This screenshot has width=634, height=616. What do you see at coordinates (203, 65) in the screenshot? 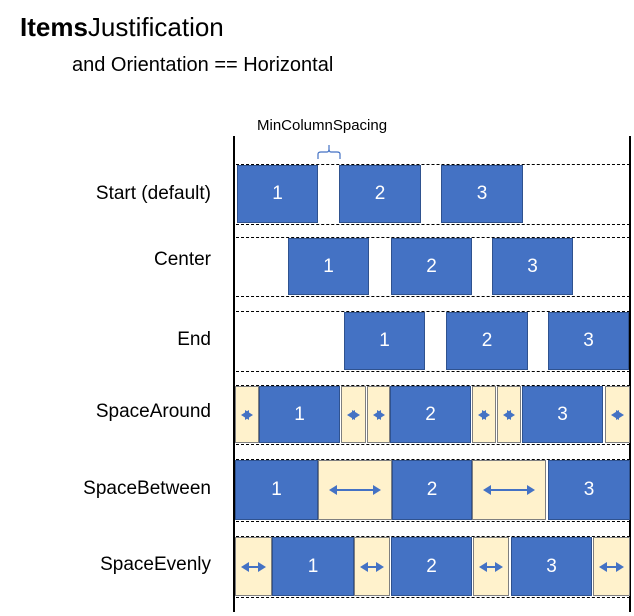
I see `subtitle: and Orientation == Horizontal` at bounding box center [203, 65].